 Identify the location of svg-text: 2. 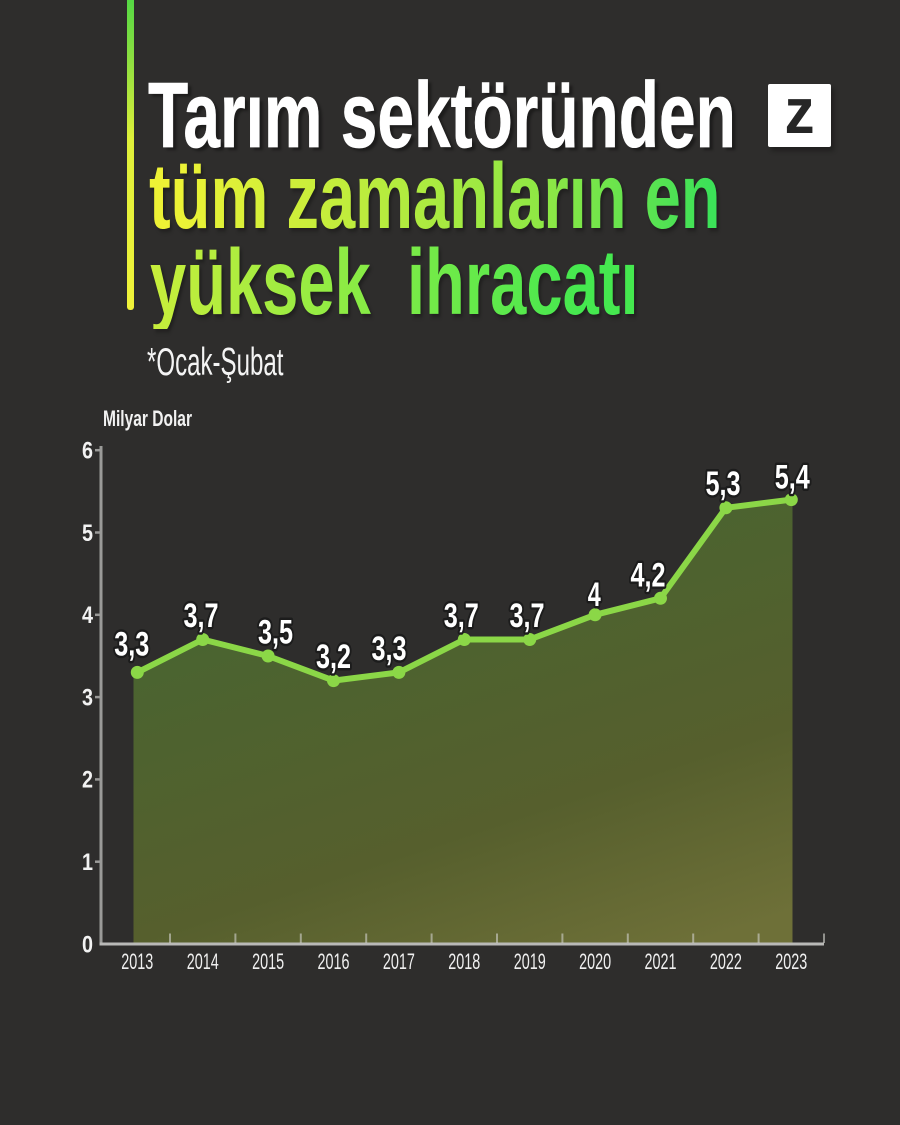
(87, 780).